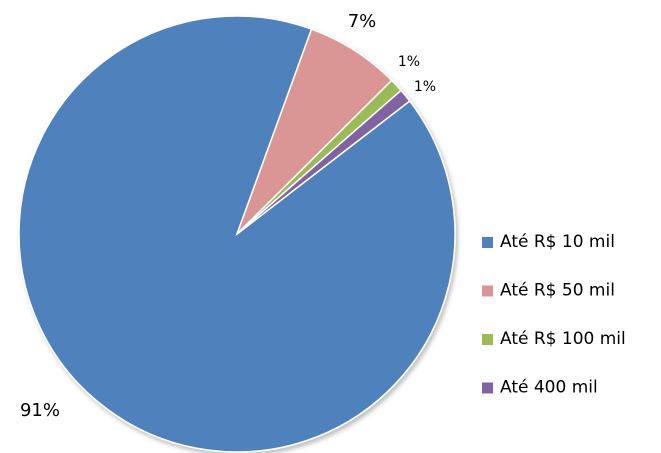 Image resolution: width=661 pixels, height=453 pixels. I want to click on pie-slice, so click(323, 162).